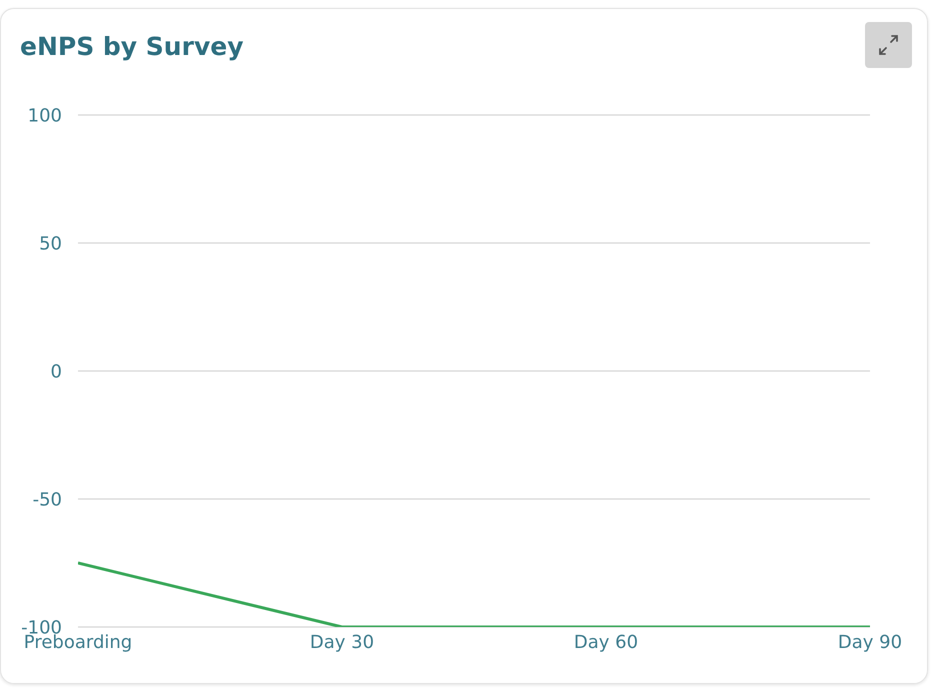 The width and height of the screenshot is (936, 693). What do you see at coordinates (342, 642) in the screenshot?
I see `x-tick-label: Day 30` at bounding box center [342, 642].